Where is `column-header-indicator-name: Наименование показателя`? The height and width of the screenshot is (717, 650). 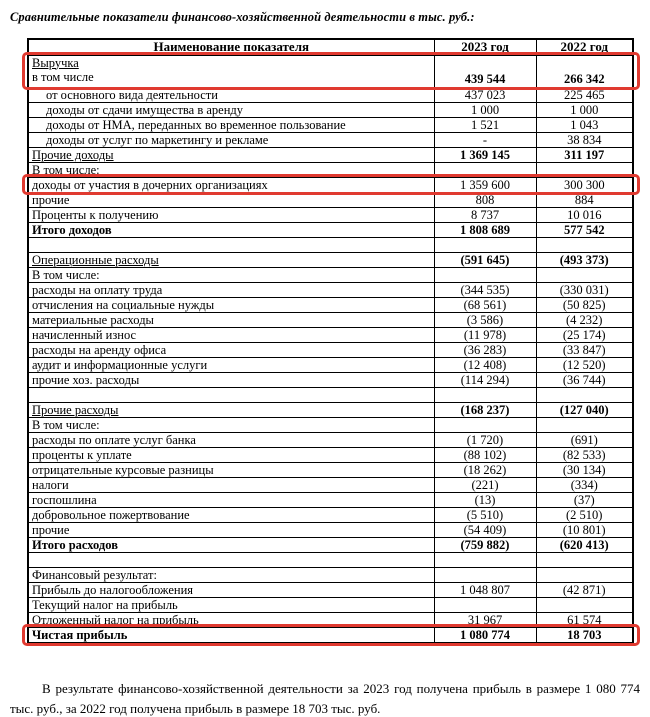 column-header-indicator-name: Наименование показателя is located at coordinates (231, 47).